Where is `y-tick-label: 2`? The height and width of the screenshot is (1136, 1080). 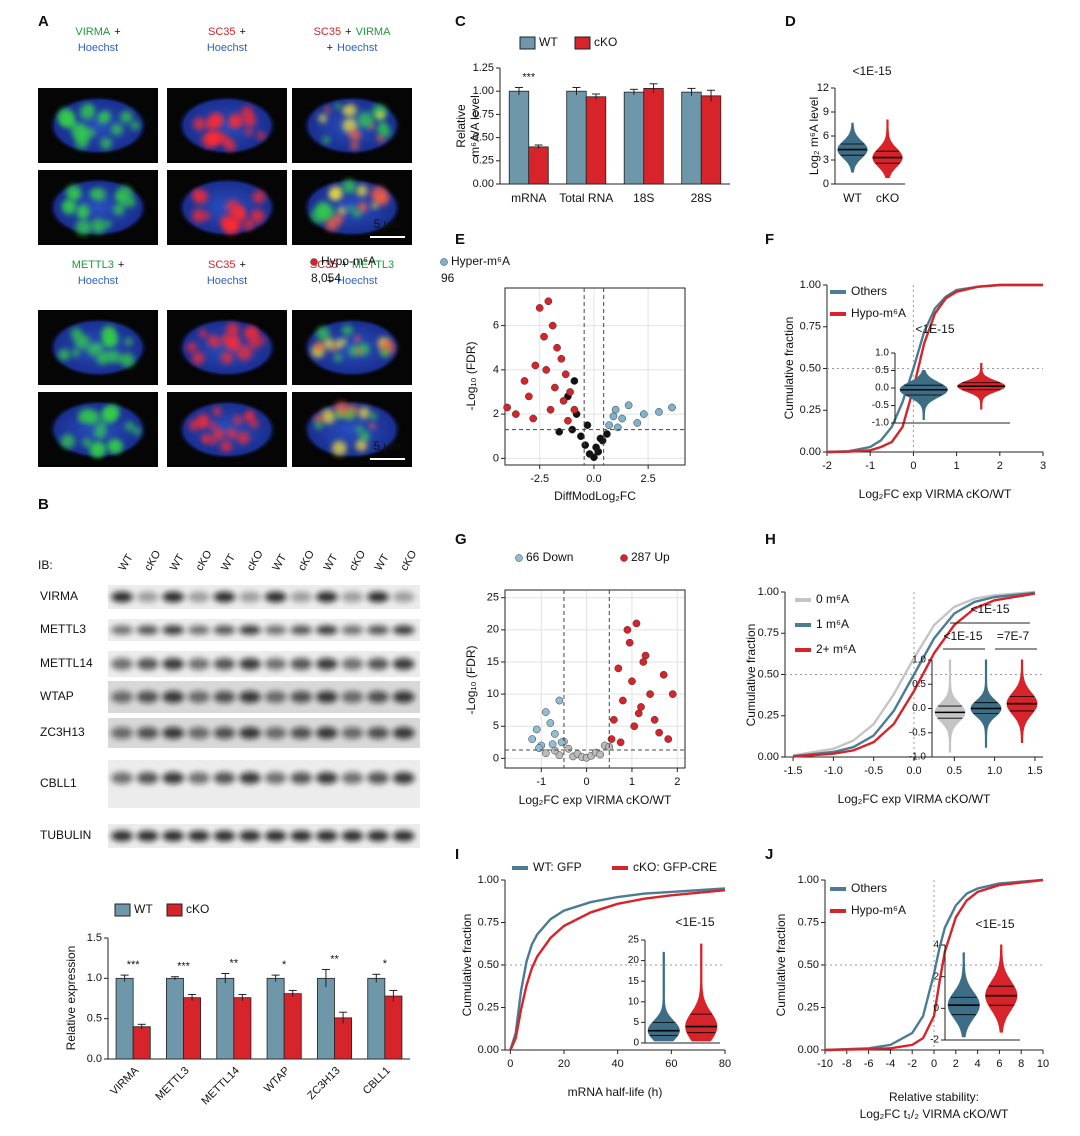 y-tick-label: 2 is located at coordinates (496, 414).